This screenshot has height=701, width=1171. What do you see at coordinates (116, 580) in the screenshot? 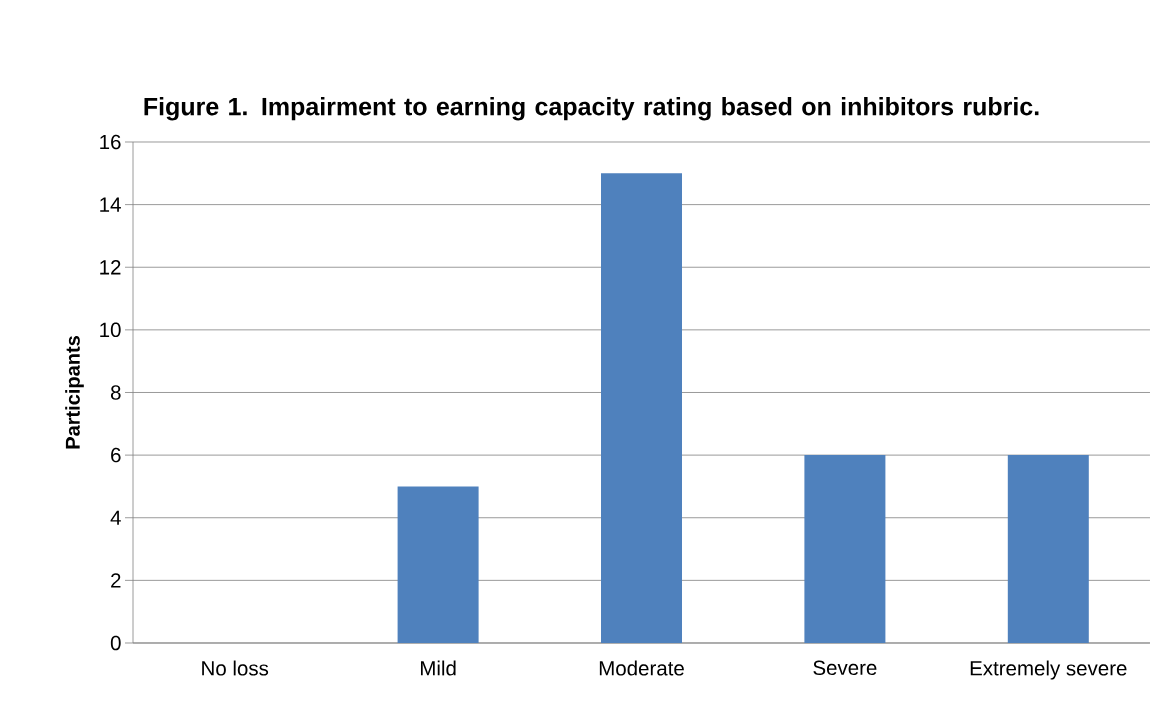
I see `y-tick-label: 2` at bounding box center [116, 580].